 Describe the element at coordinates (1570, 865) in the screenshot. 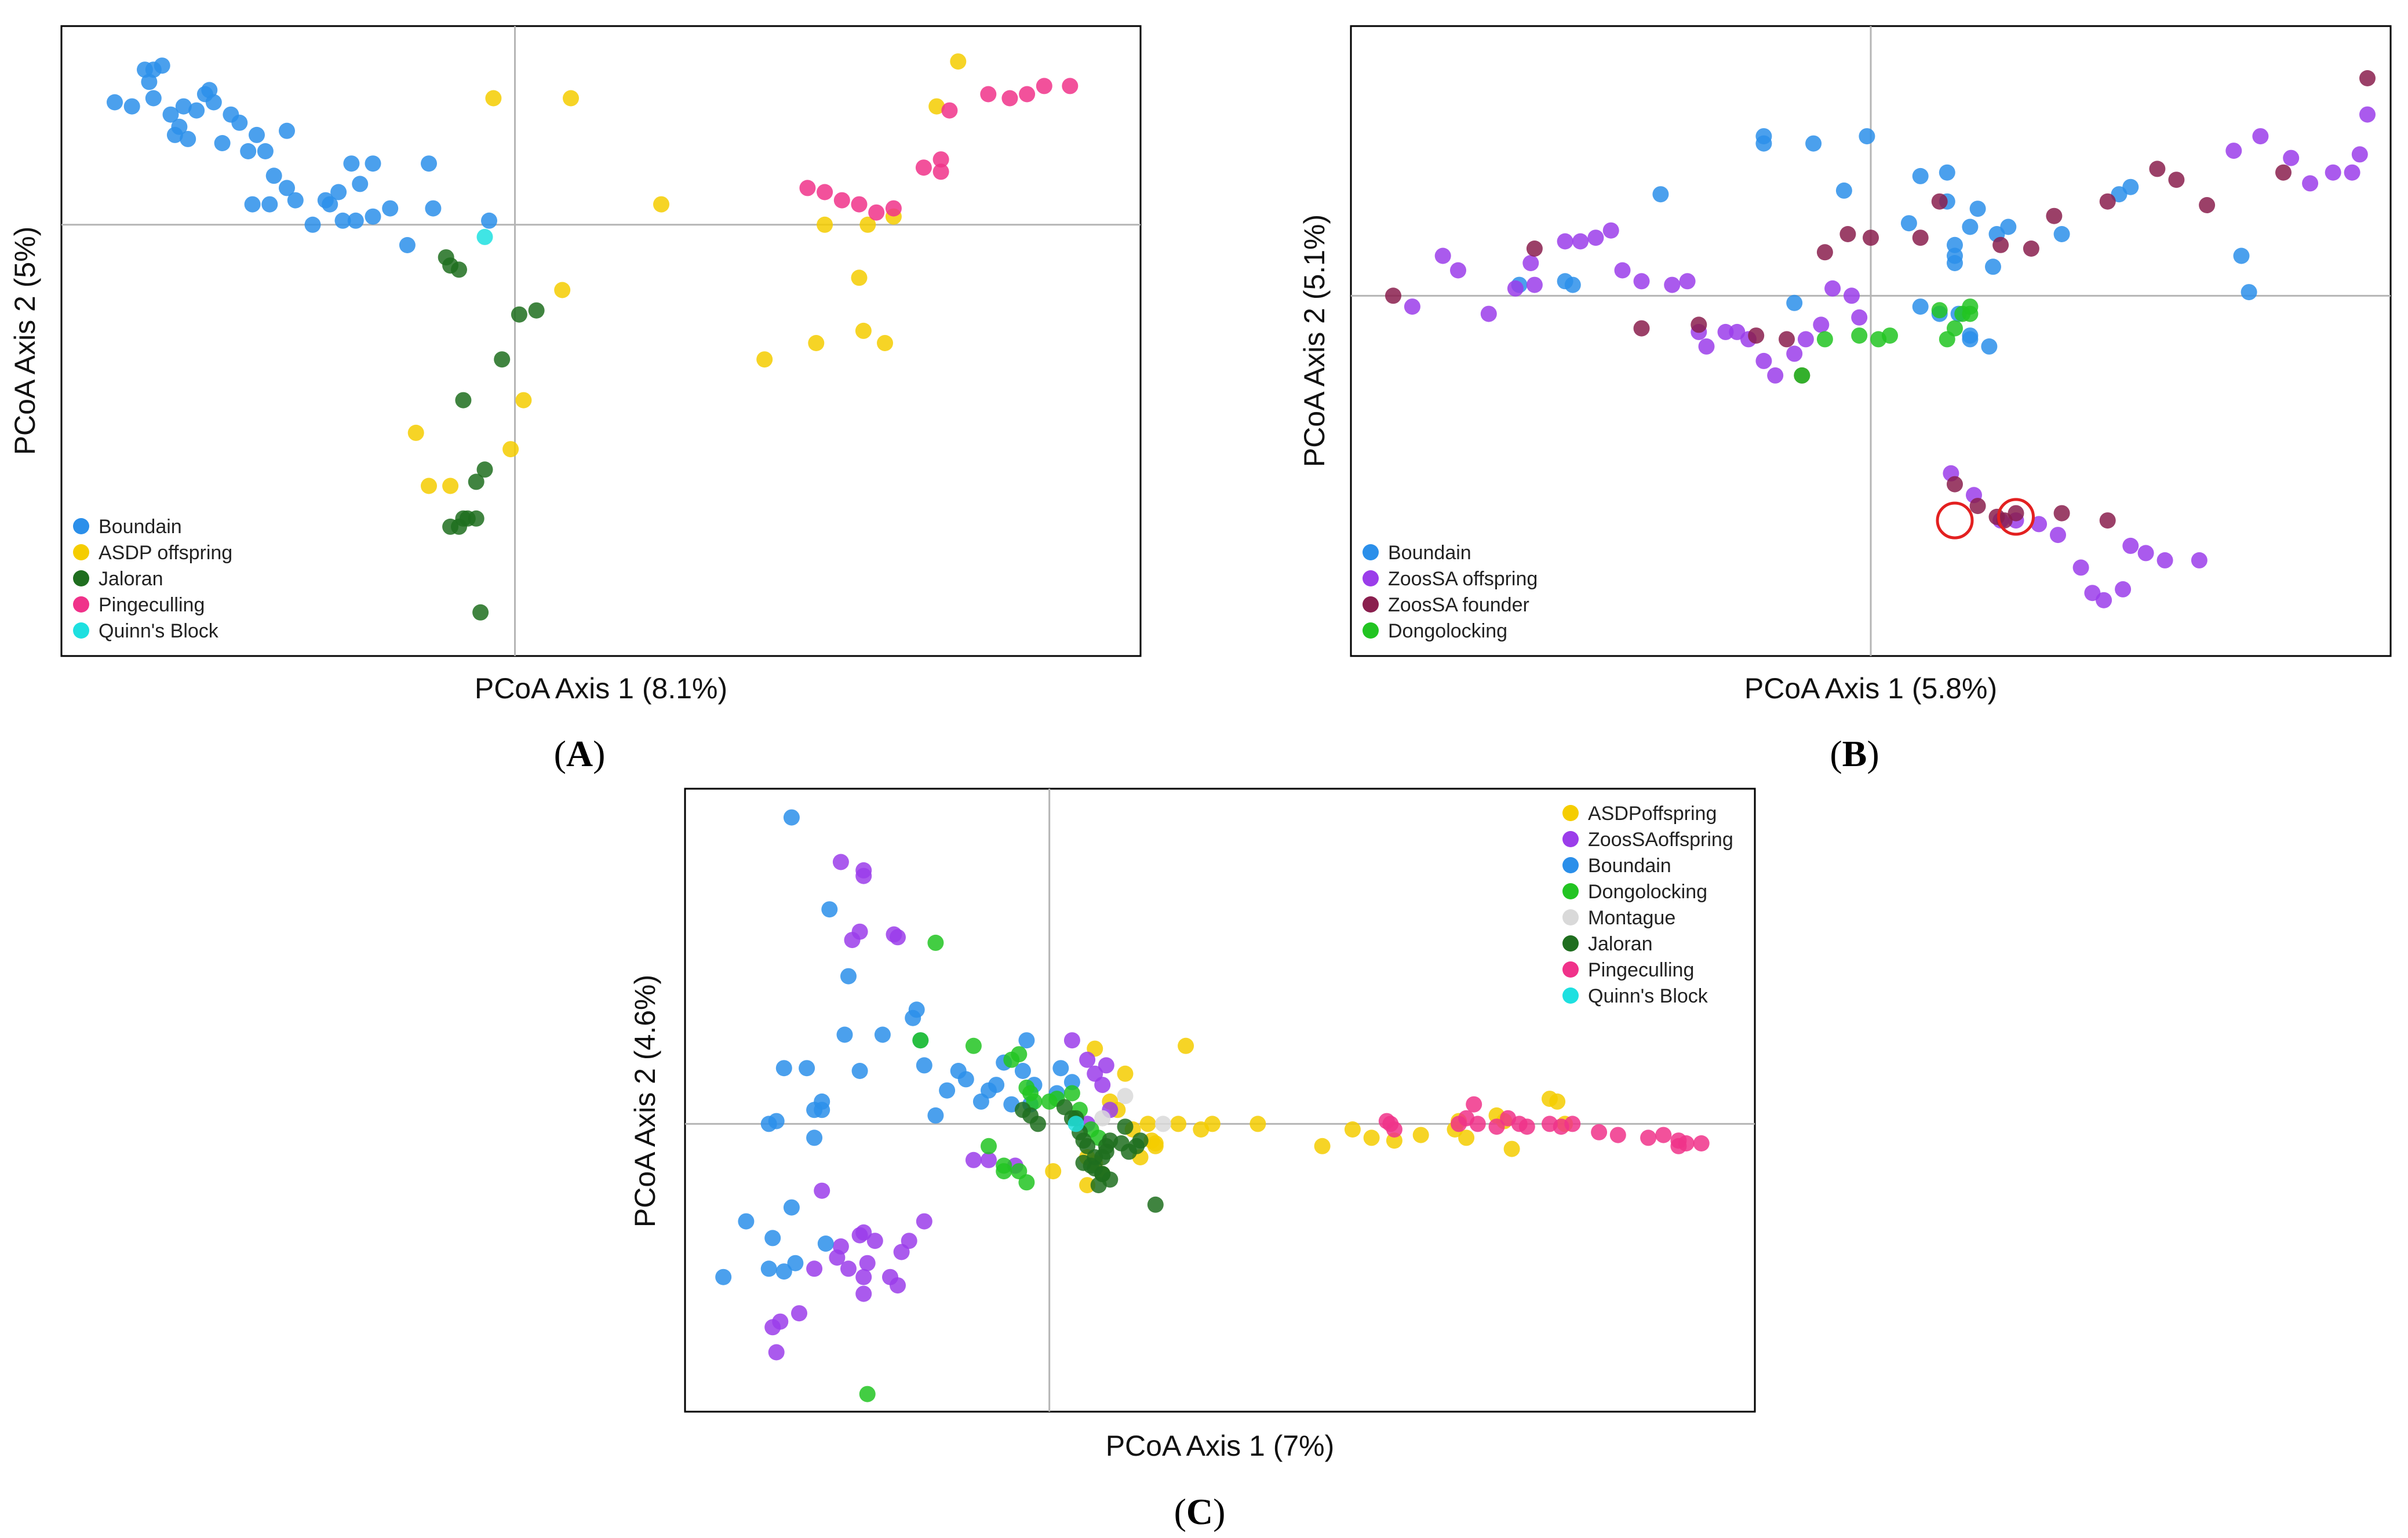

I see `legend-swatch-boundain` at that location.